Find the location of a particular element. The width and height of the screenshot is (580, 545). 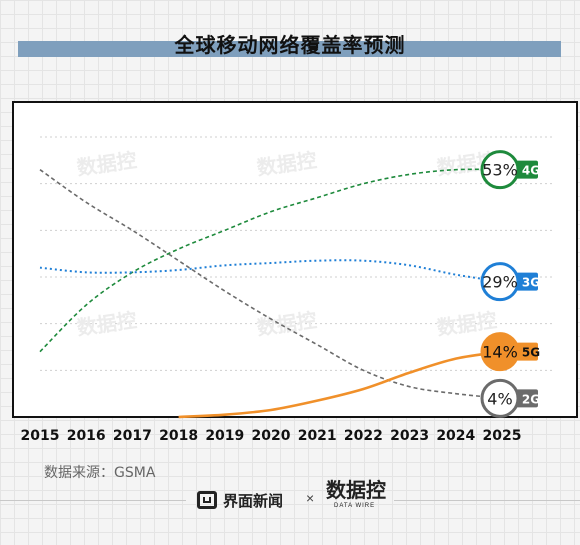

end-value-label-3g: 29% is located at coordinates (500, 282).